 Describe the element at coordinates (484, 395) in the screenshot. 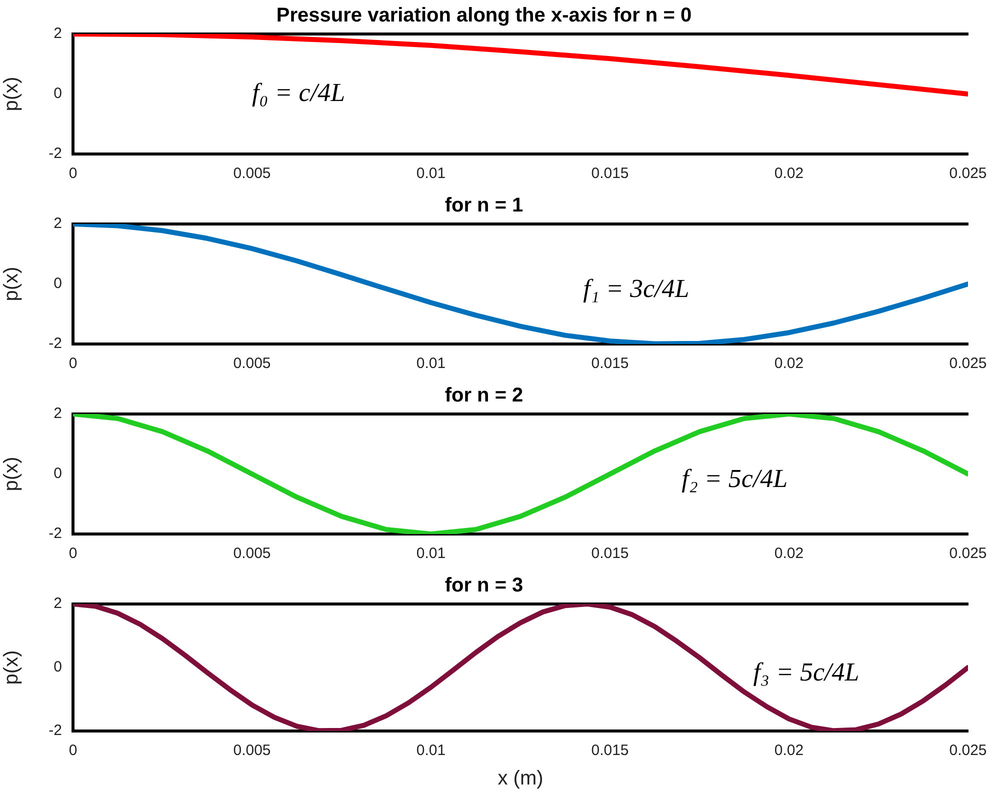

I see `chart-title: for n = 2` at that location.